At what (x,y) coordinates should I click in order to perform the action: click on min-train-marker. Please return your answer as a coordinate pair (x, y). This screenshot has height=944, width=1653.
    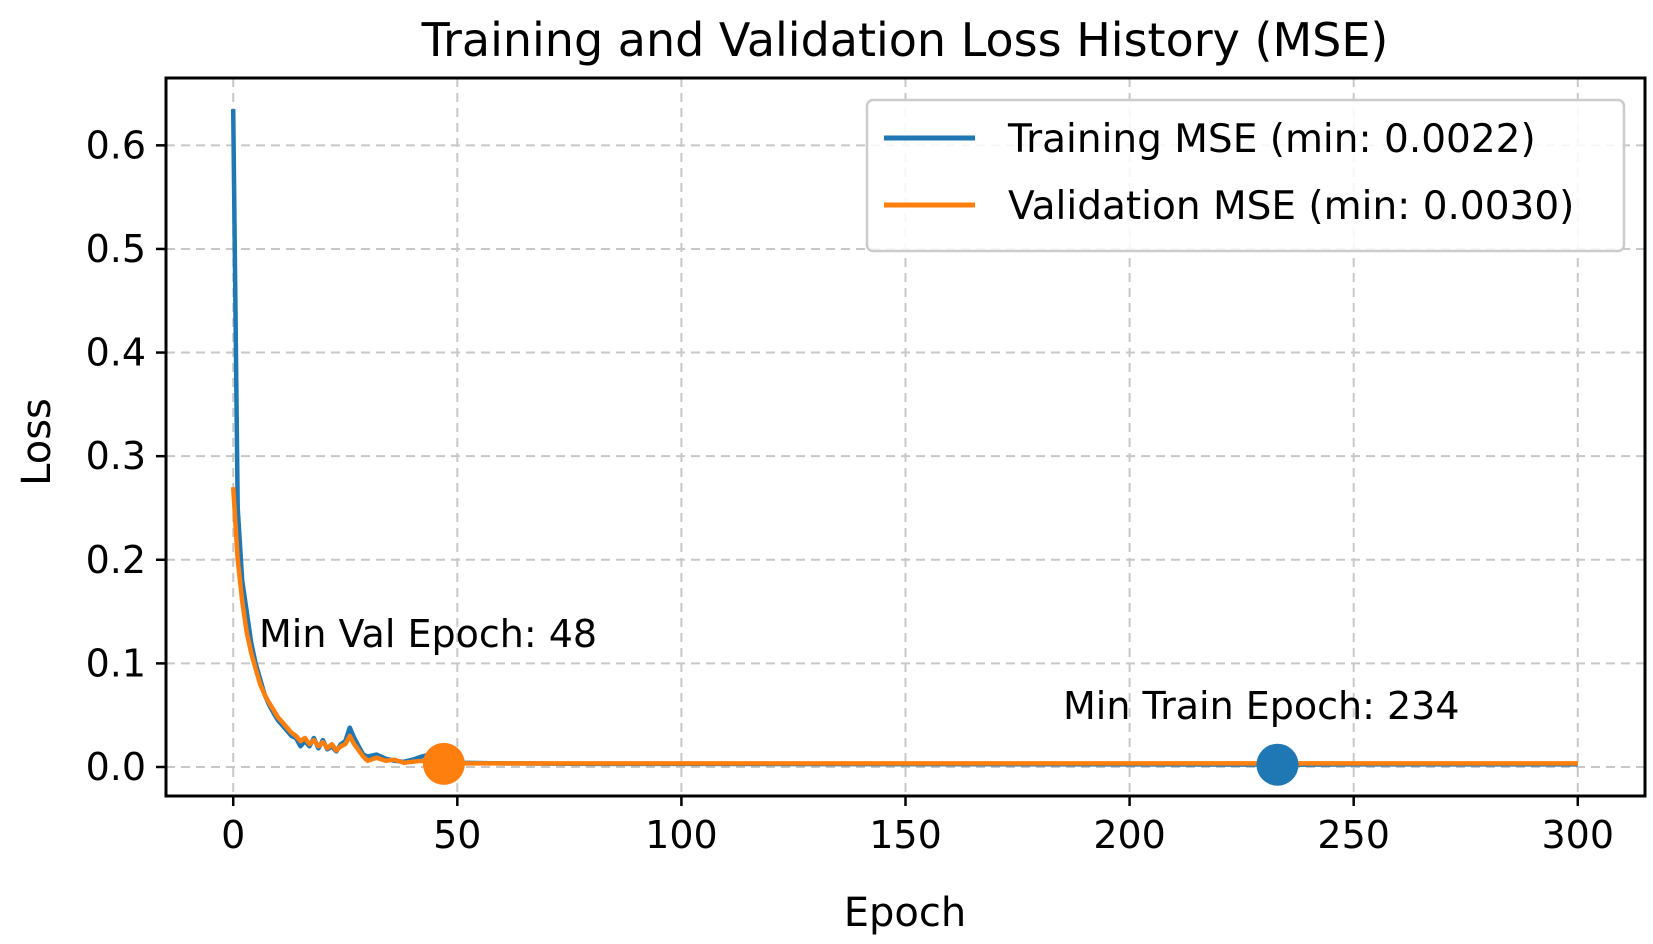
    Looking at the image, I should click on (1277, 764).